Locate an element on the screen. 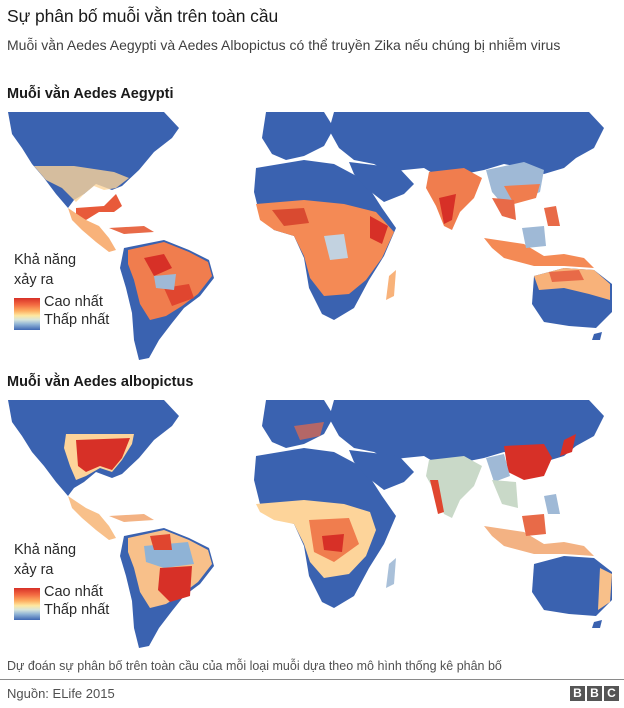 Image resolution: width=624 pixels, height=708 pixels. map-title-aegypti: Muỗi vằn Aedes Aegypti is located at coordinates (90, 94).